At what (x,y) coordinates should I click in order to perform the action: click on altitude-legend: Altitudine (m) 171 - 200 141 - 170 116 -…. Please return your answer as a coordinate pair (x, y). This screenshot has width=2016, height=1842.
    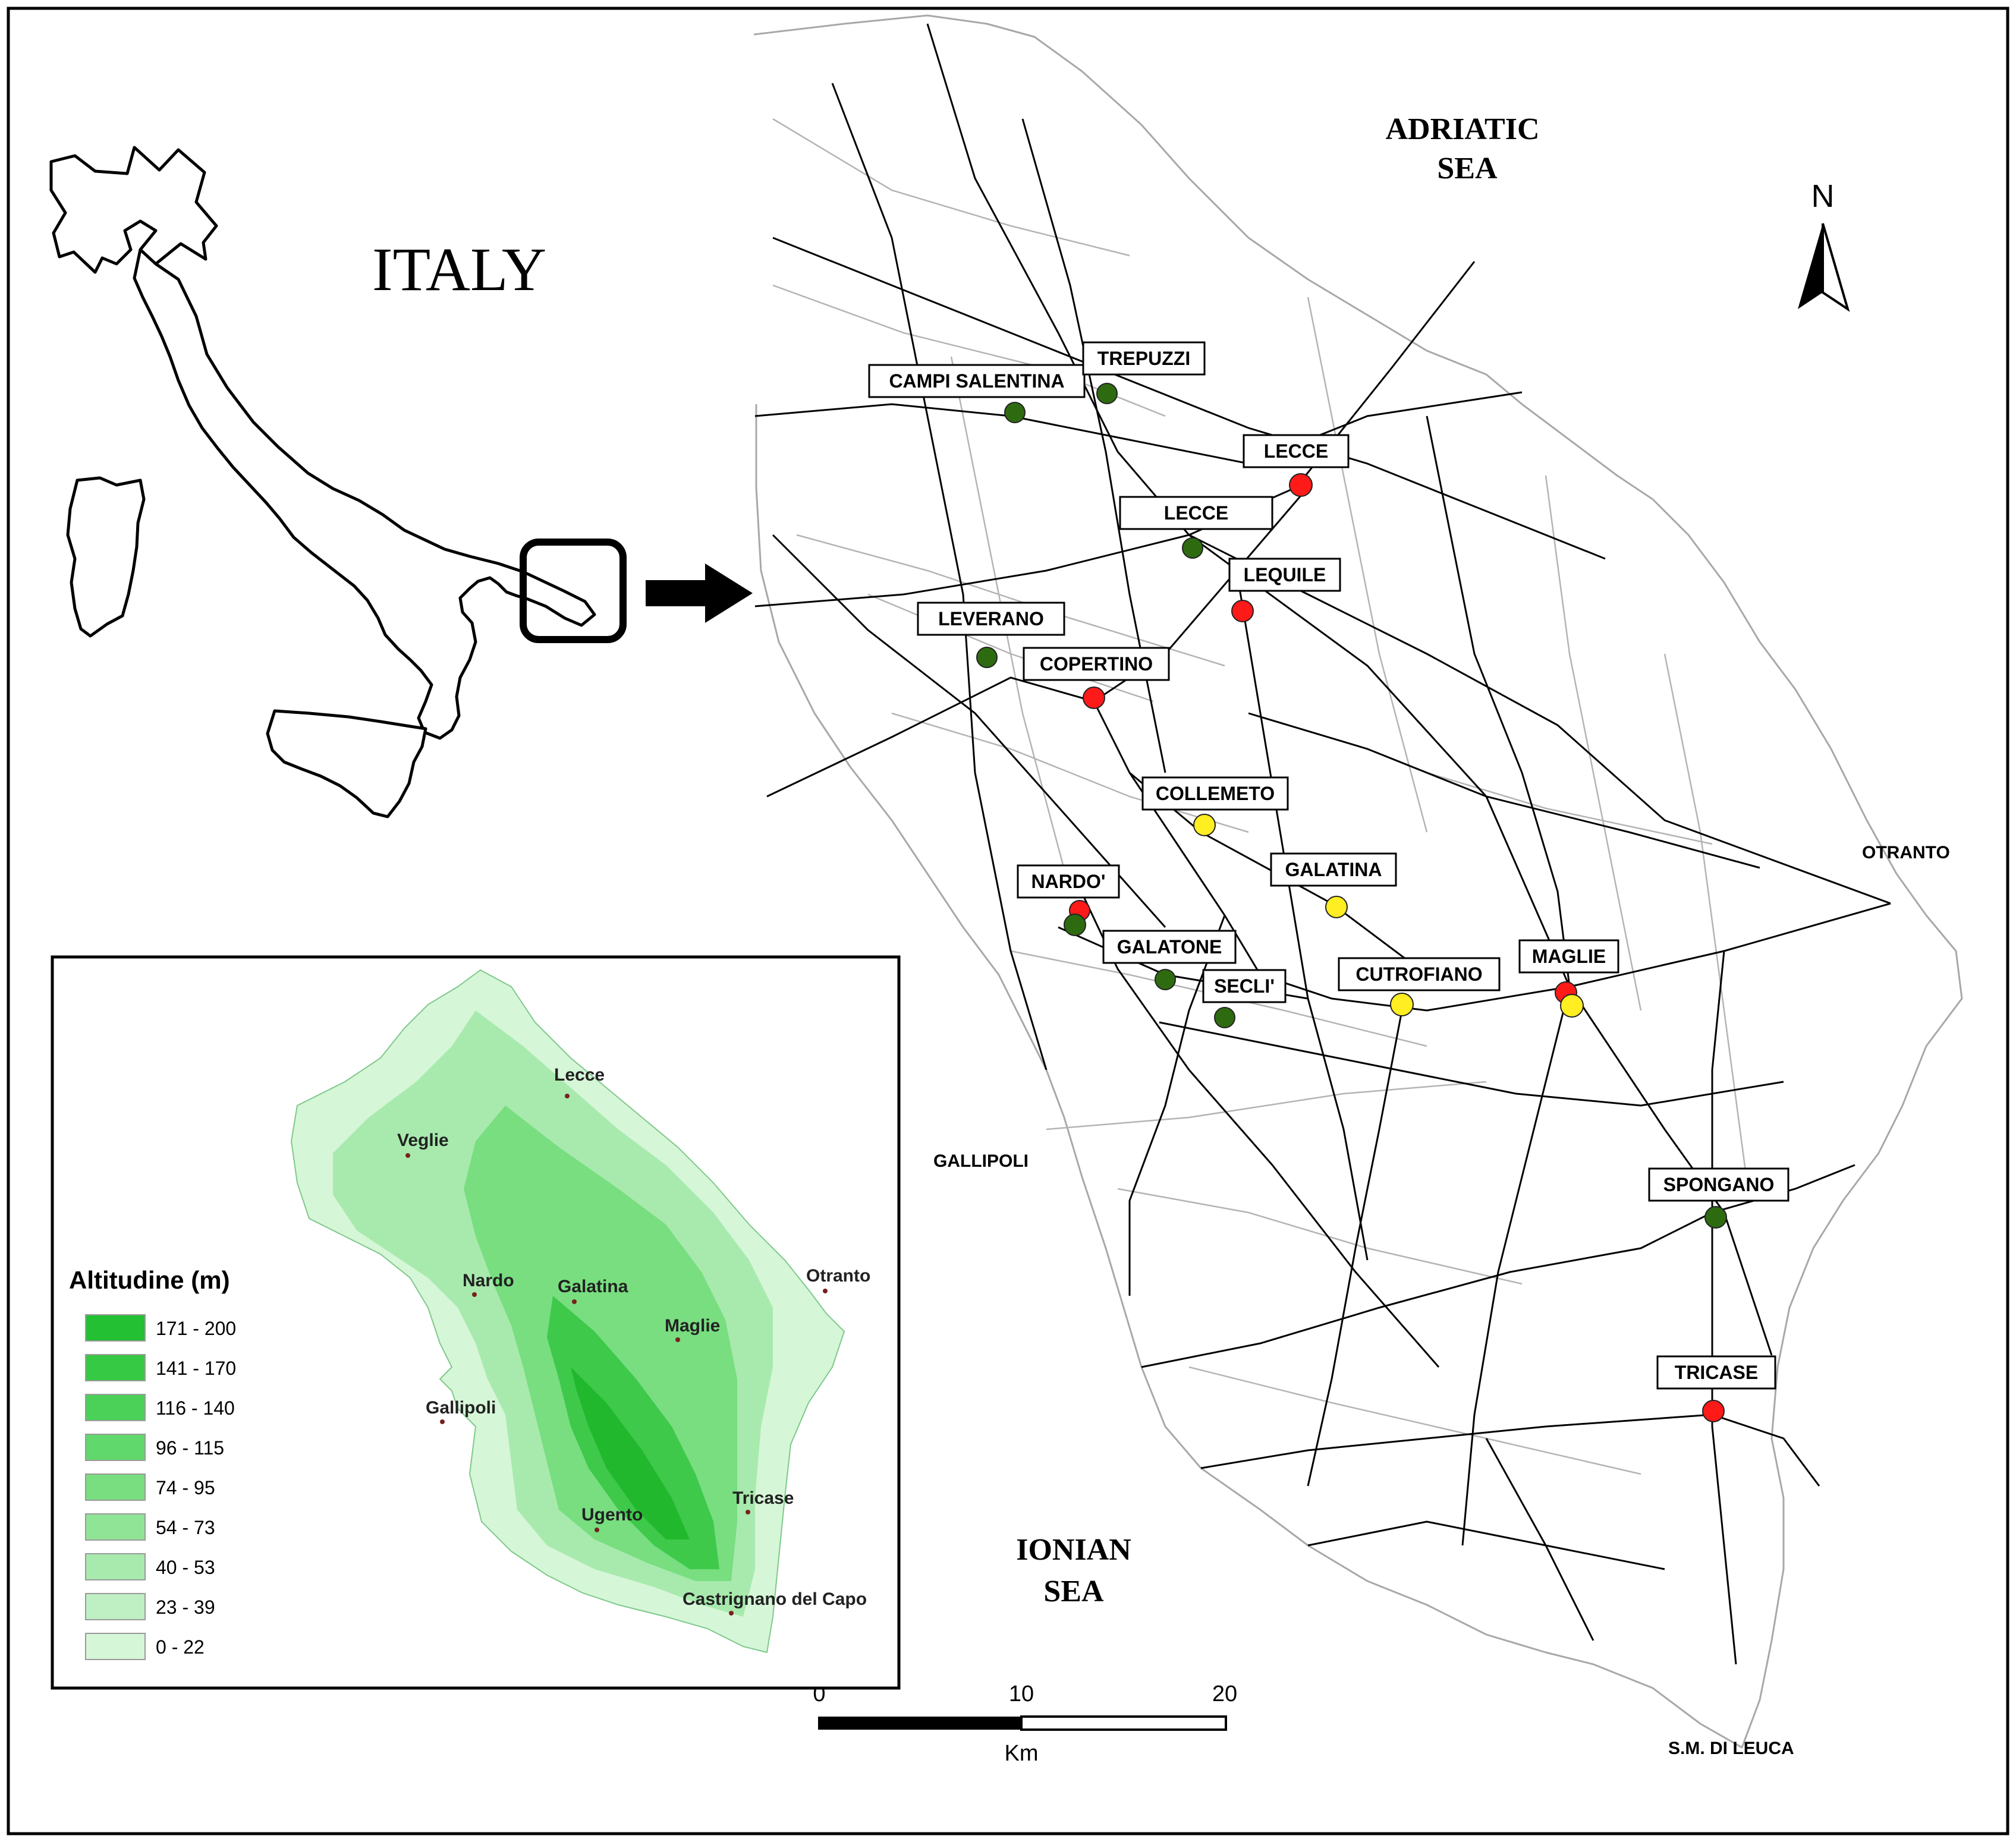
    Looking at the image, I should click on (152, 1463).